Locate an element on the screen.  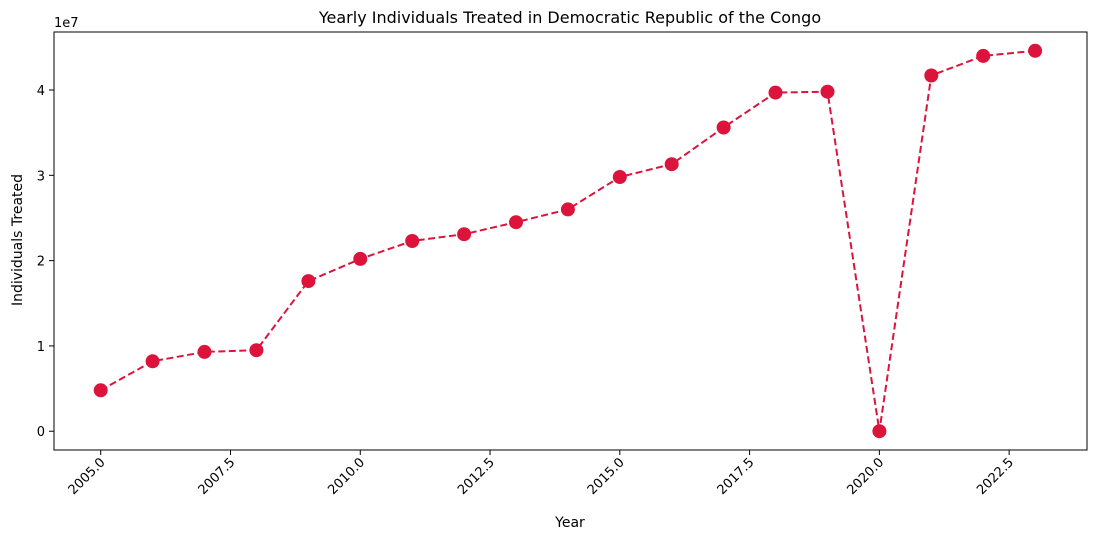
x-tick-label: 2005.0 is located at coordinates (87, 476).